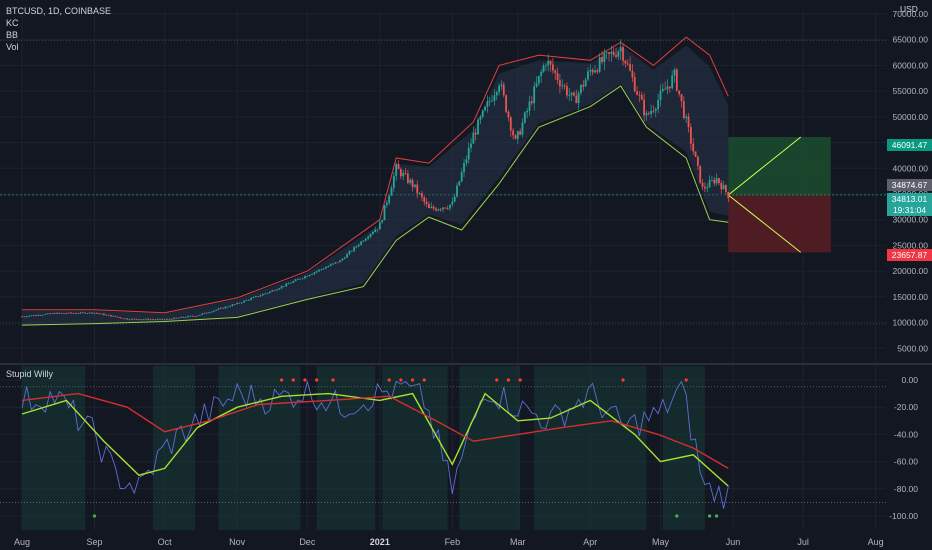 This screenshot has width=932, height=550. Describe the element at coordinates (906, 489) in the screenshot. I see `osc-tick-label: -80.00` at that location.